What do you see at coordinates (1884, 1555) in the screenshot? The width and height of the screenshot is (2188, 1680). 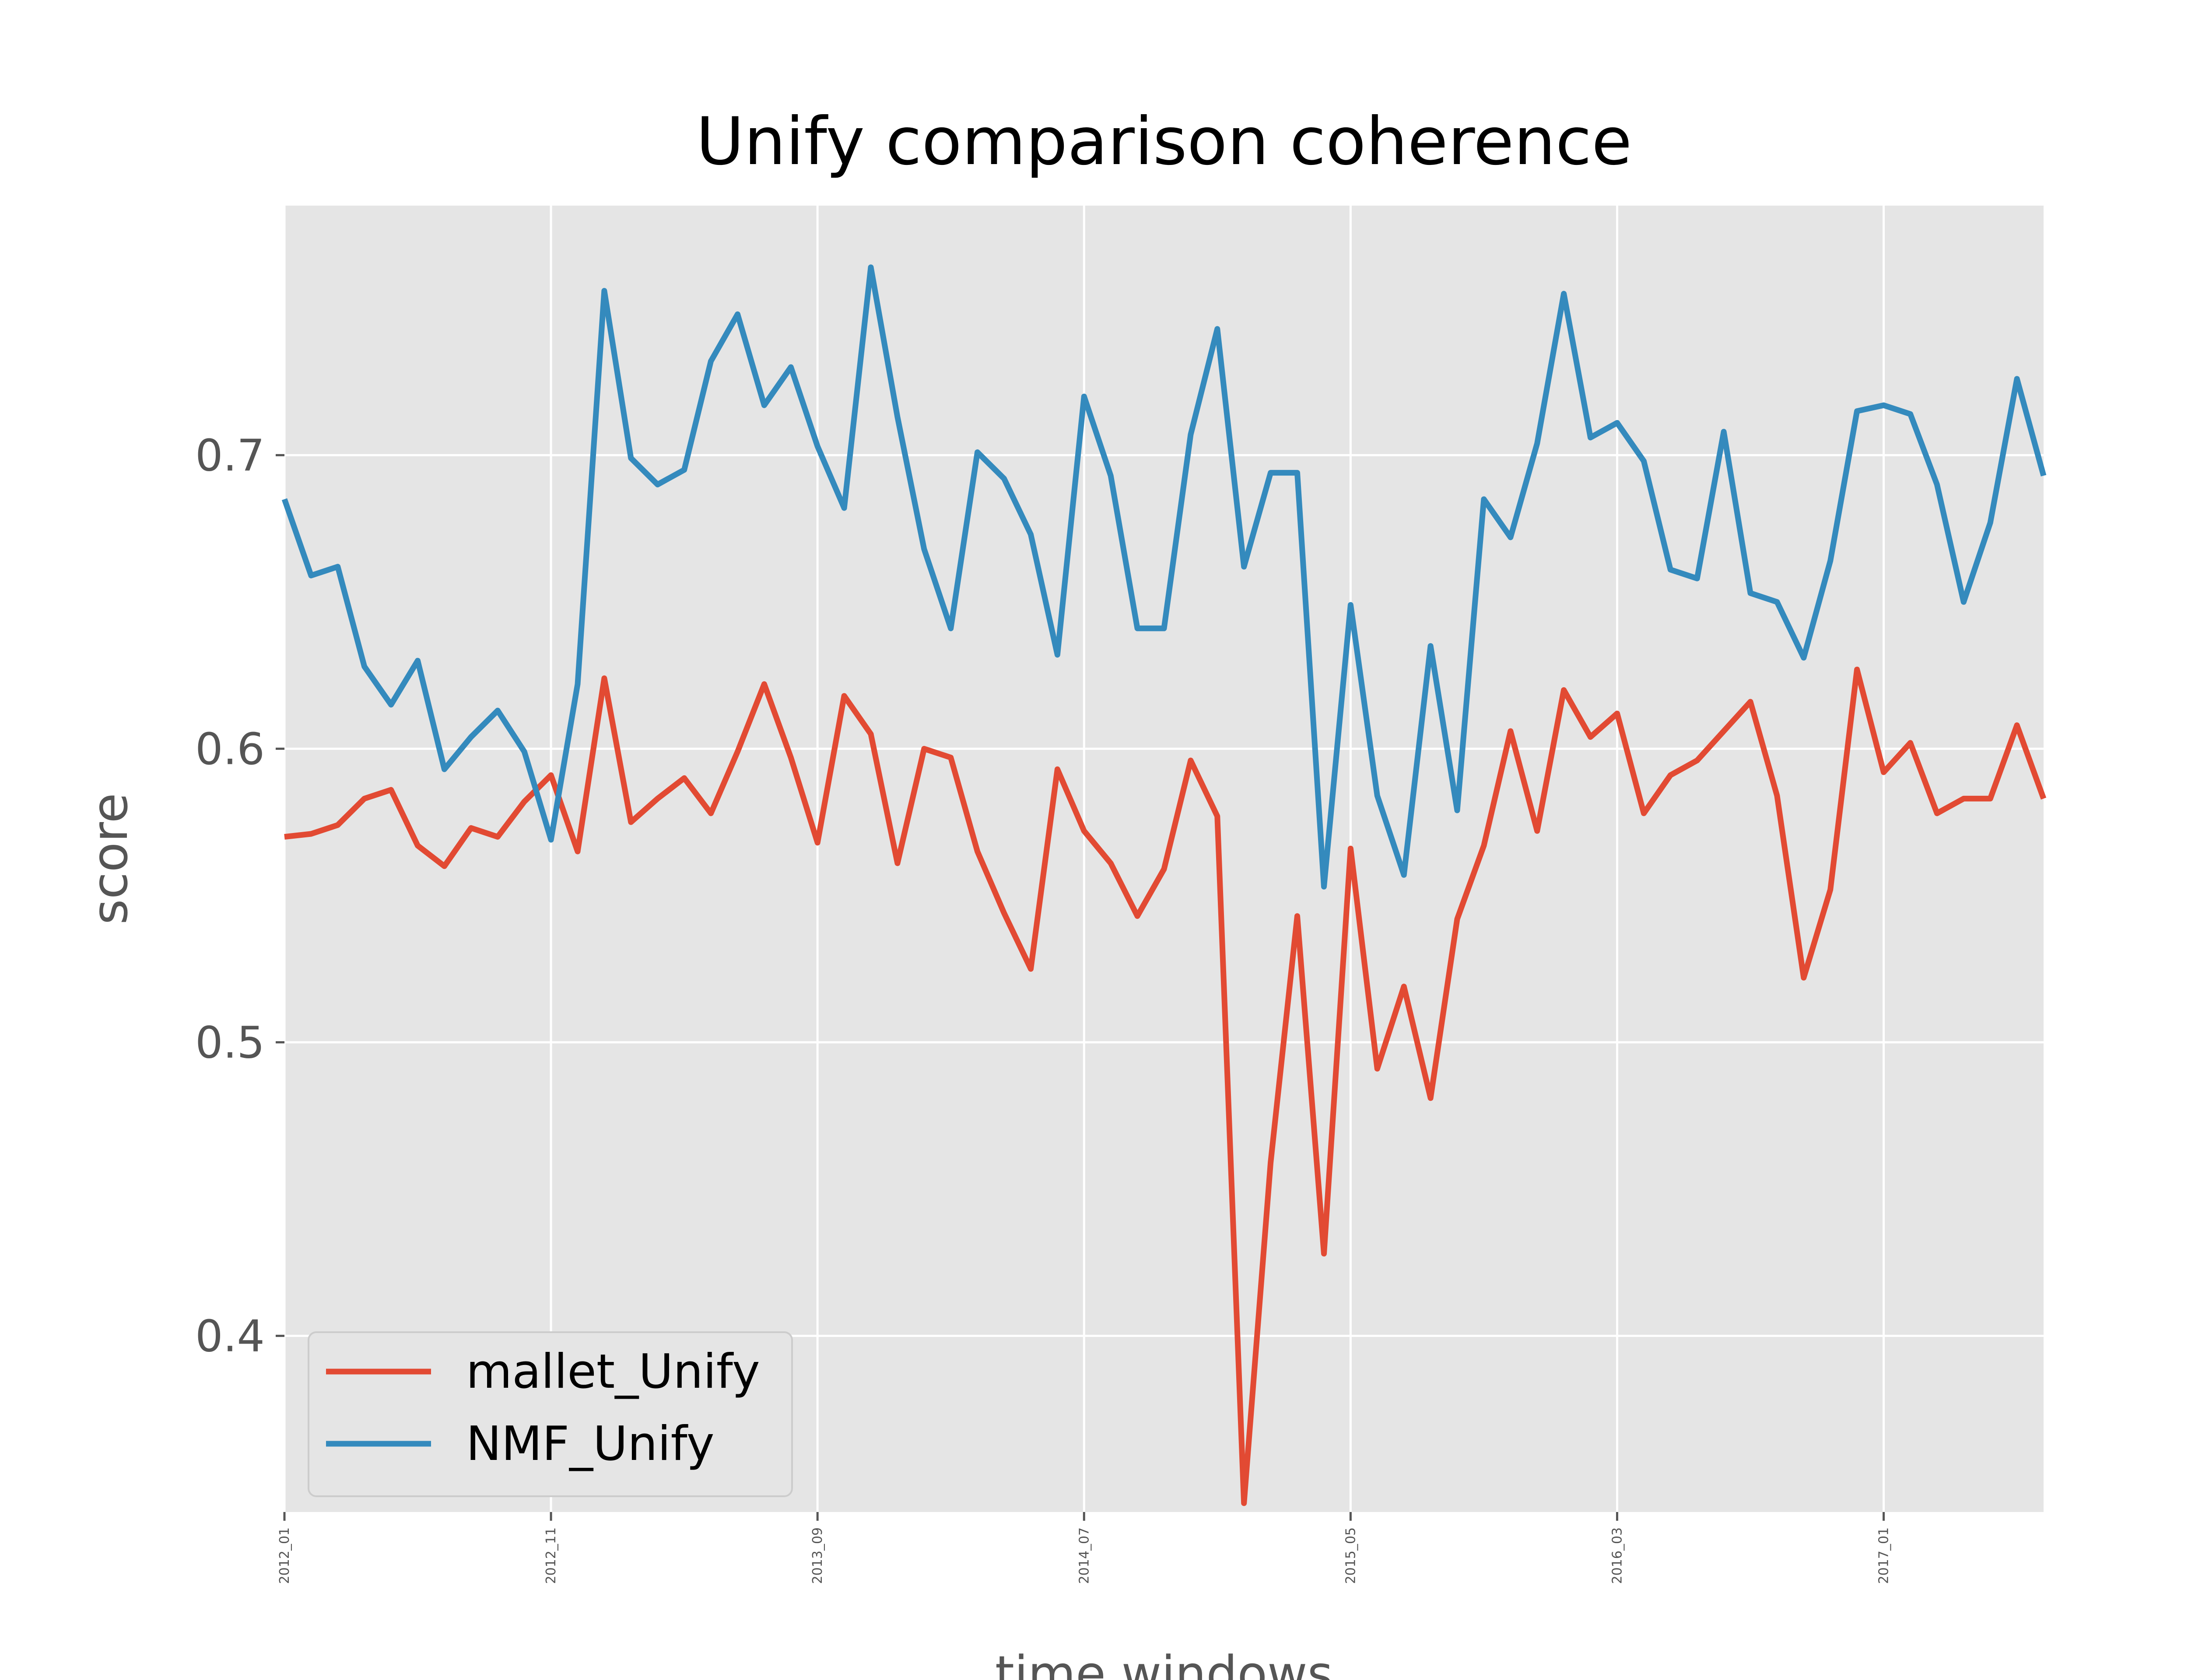 I see `x-tick-label: 2017_01` at bounding box center [1884, 1555].